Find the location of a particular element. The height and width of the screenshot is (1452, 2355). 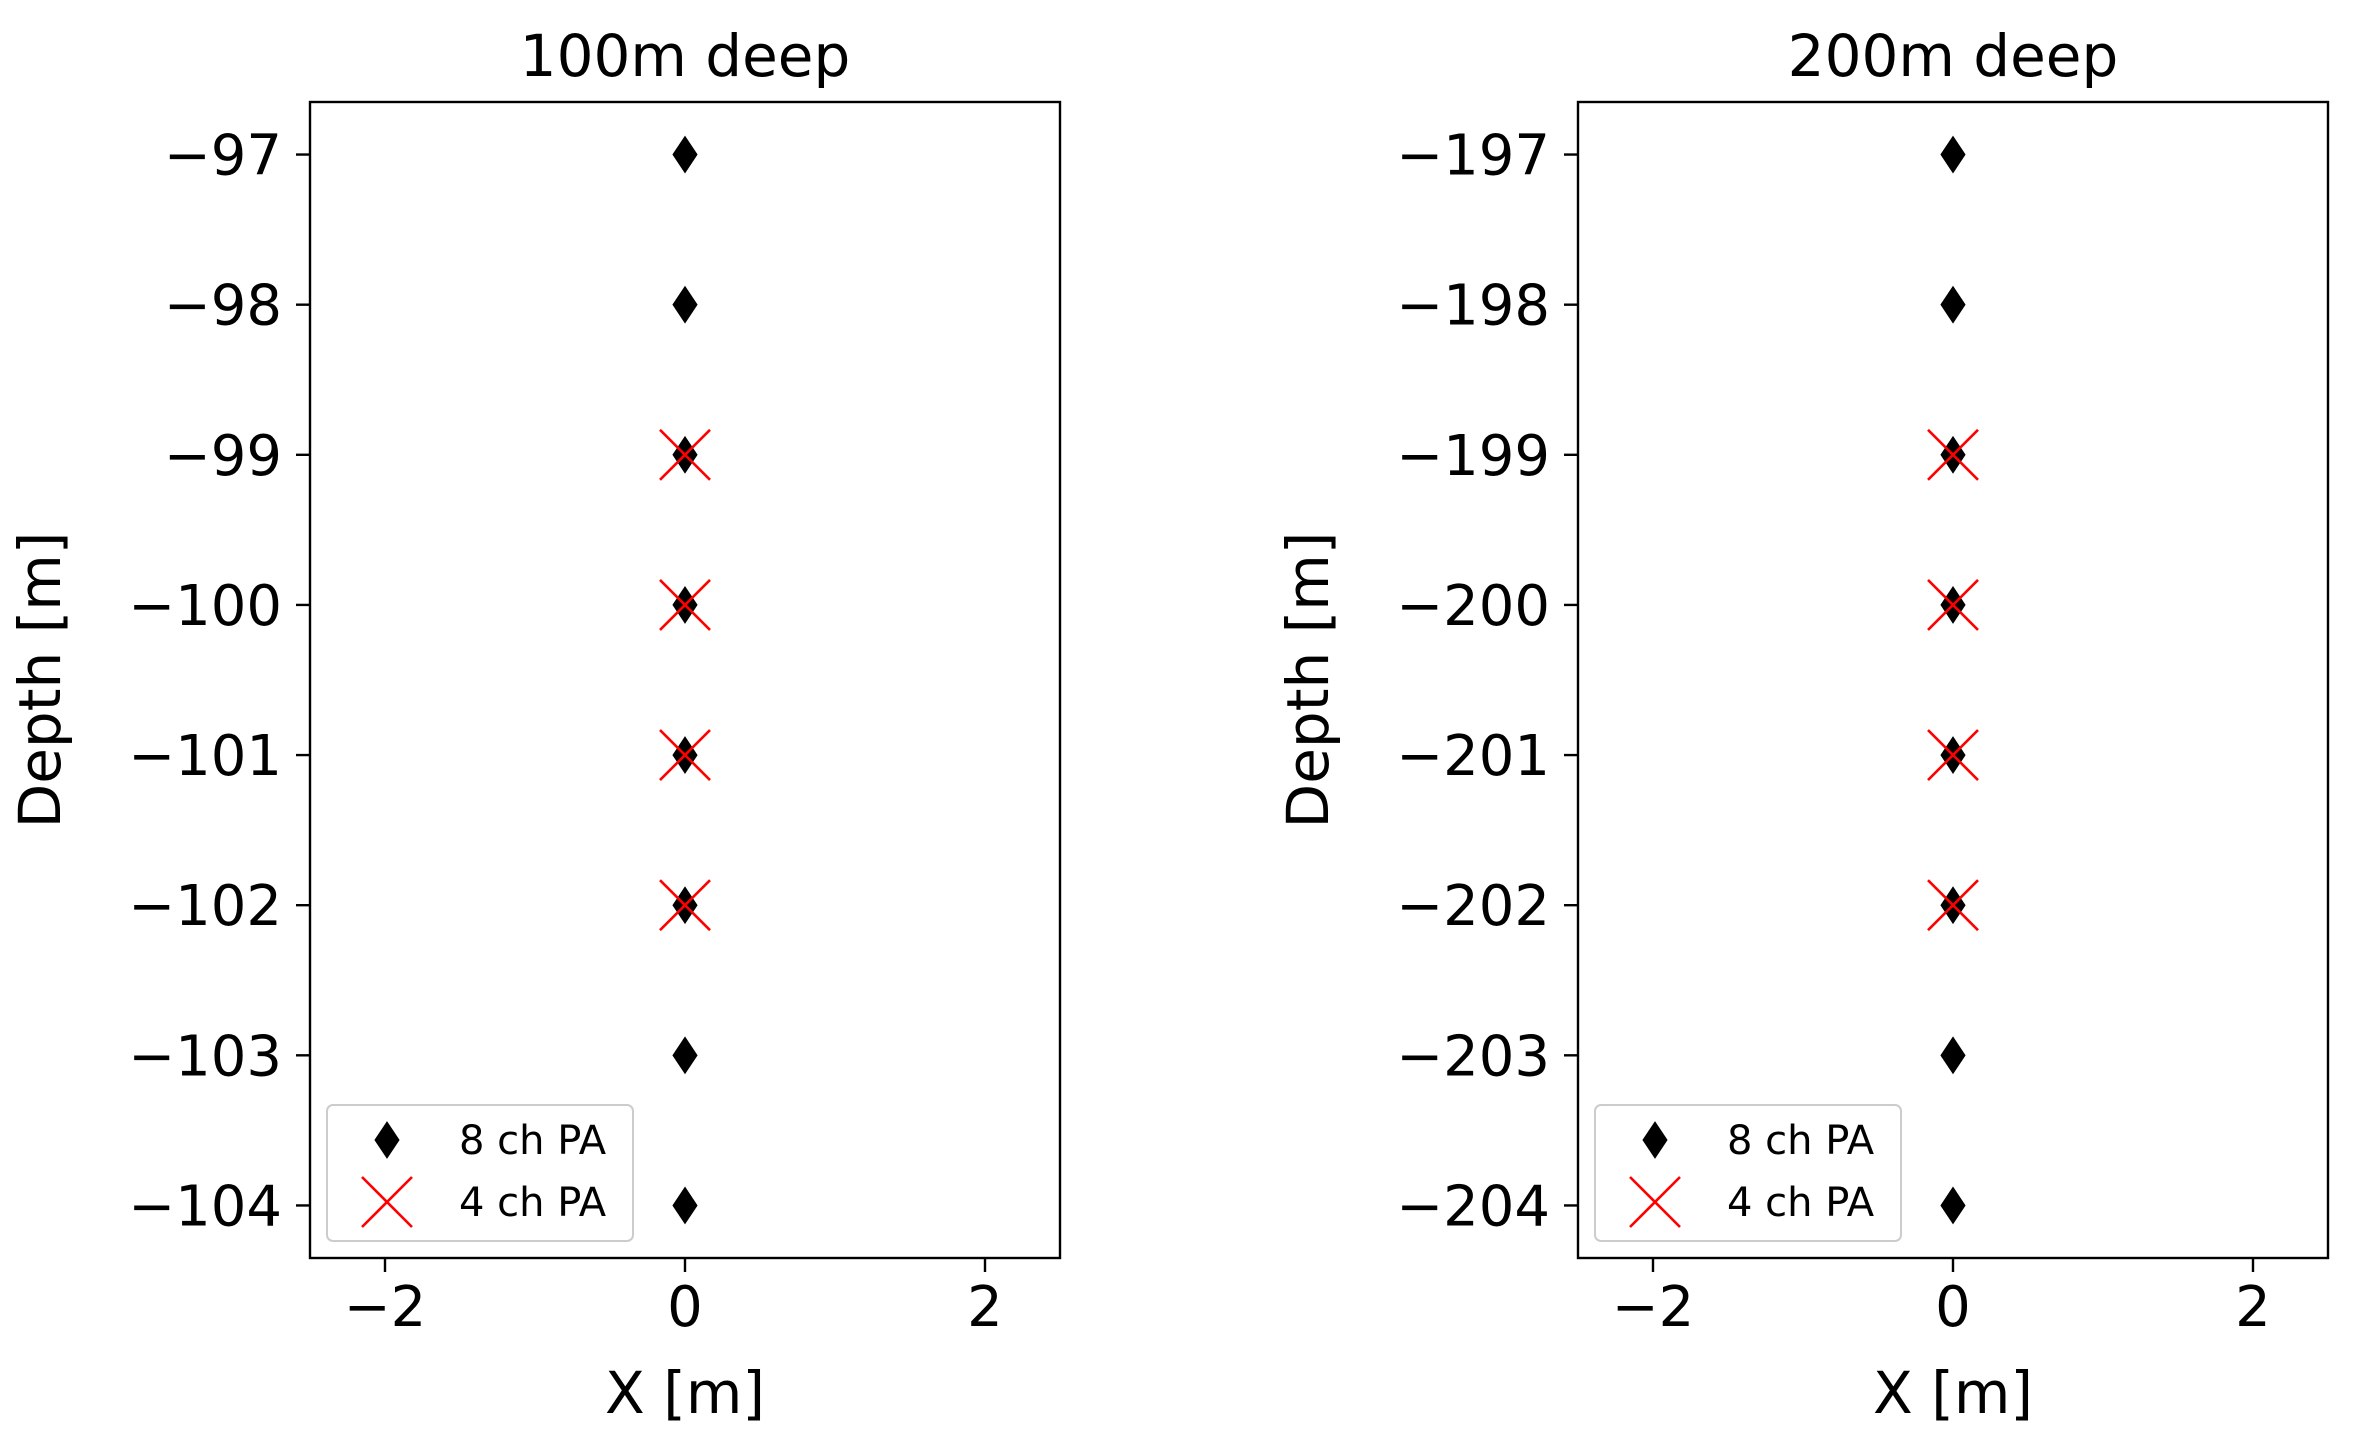

y-tick-label: −100 is located at coordinates (205, 606).